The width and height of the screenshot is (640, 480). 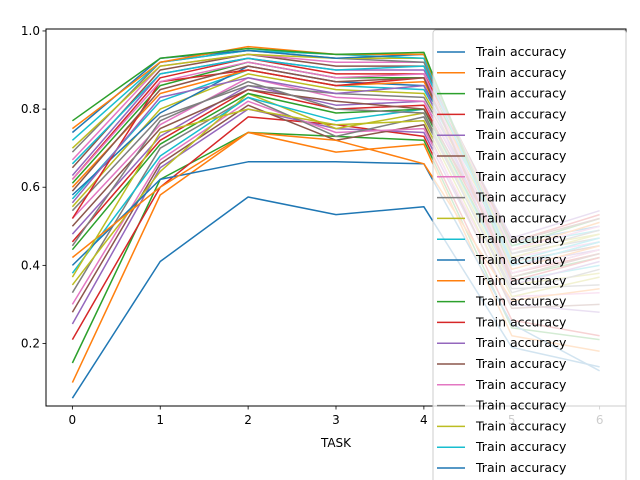 I want to click on y-tick-label: 0.6, so click(x=30, y=187).